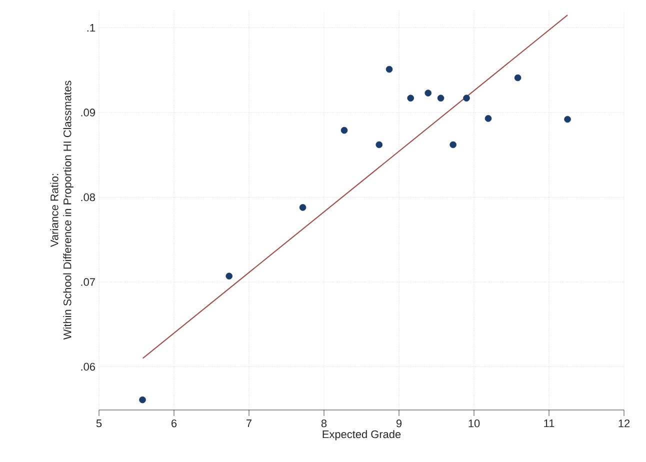 The width and height of the screenshot is (646, 462). Describe the element at coordinates (249, 424) in the screenshot. I see `x-tick-label: 7` at that location.